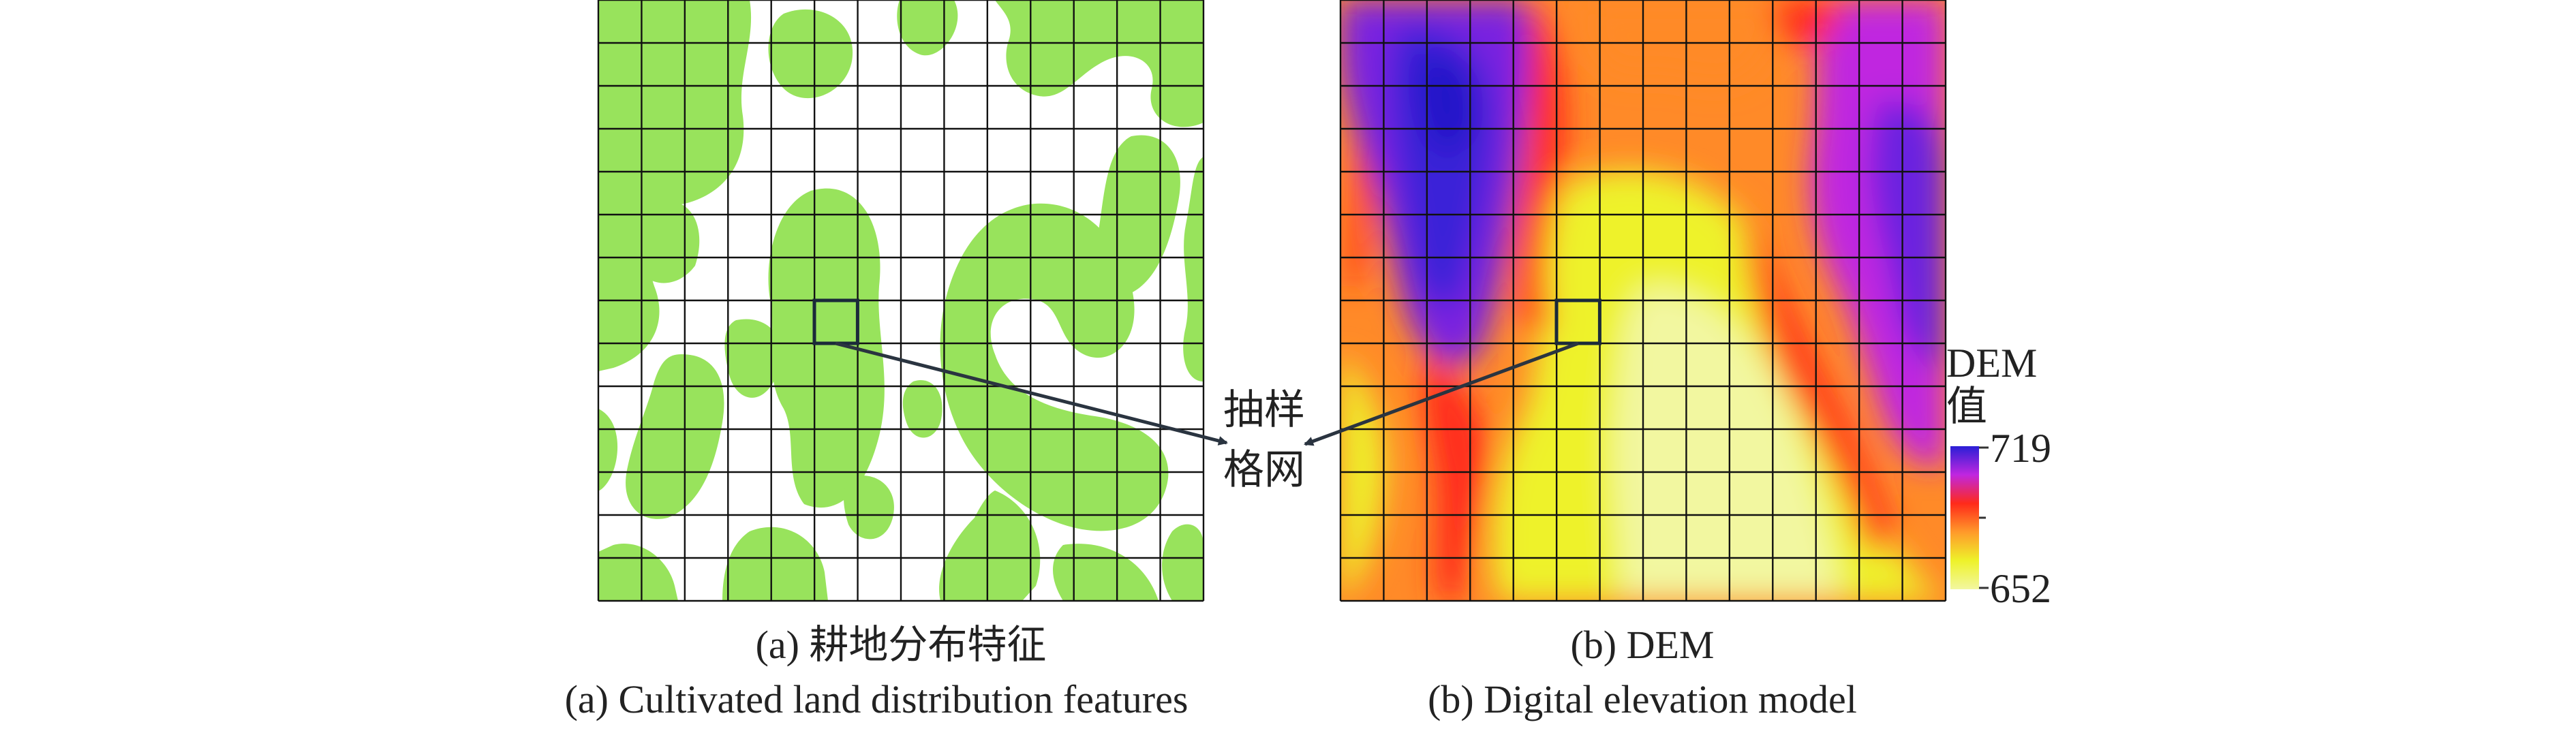  What do you see at coordinates (2021, 588) in the screenshot?
I see `colorbar-min-label: 652` at bounding box center [2021, 588].